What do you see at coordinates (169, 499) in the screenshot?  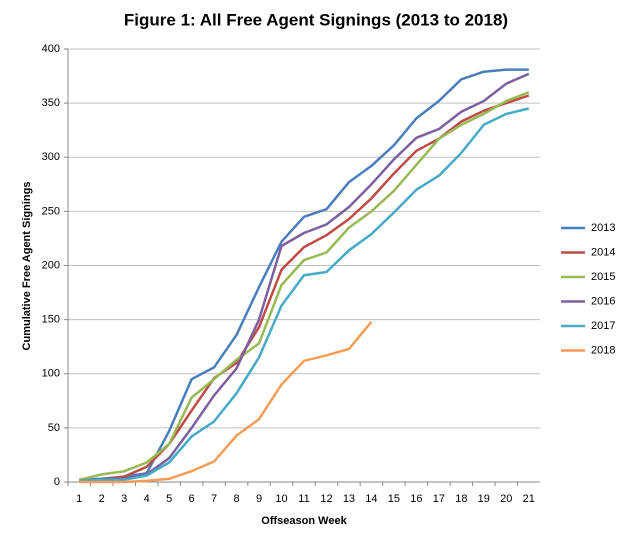 I see `x-tick-label: 5` at bounding box center [169, 499].